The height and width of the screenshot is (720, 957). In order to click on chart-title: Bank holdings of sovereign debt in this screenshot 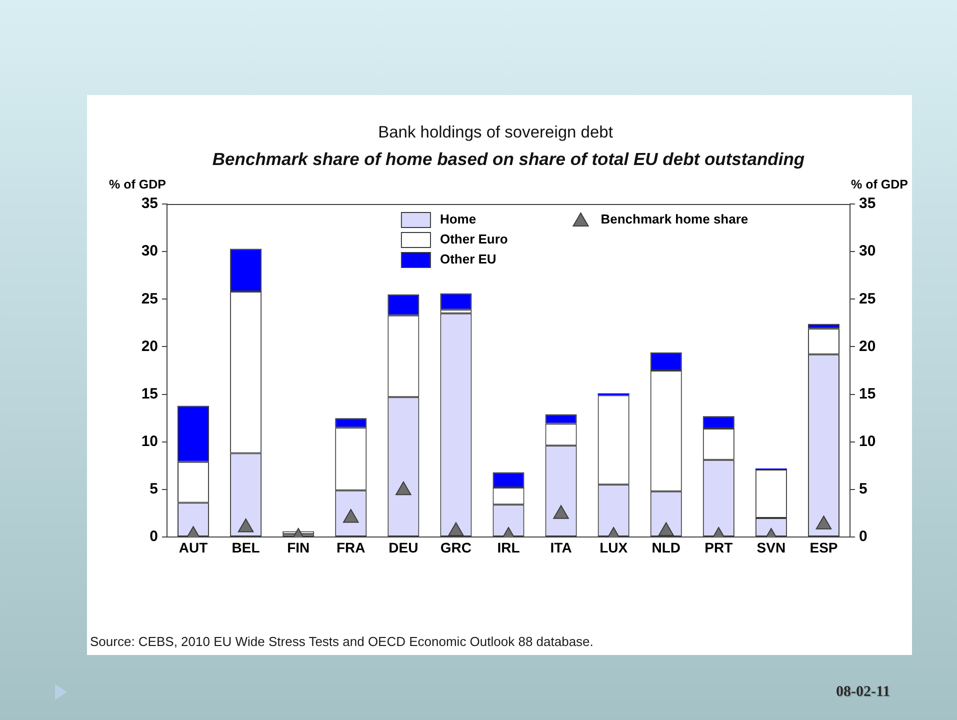, I will do `click(496, 133)`.